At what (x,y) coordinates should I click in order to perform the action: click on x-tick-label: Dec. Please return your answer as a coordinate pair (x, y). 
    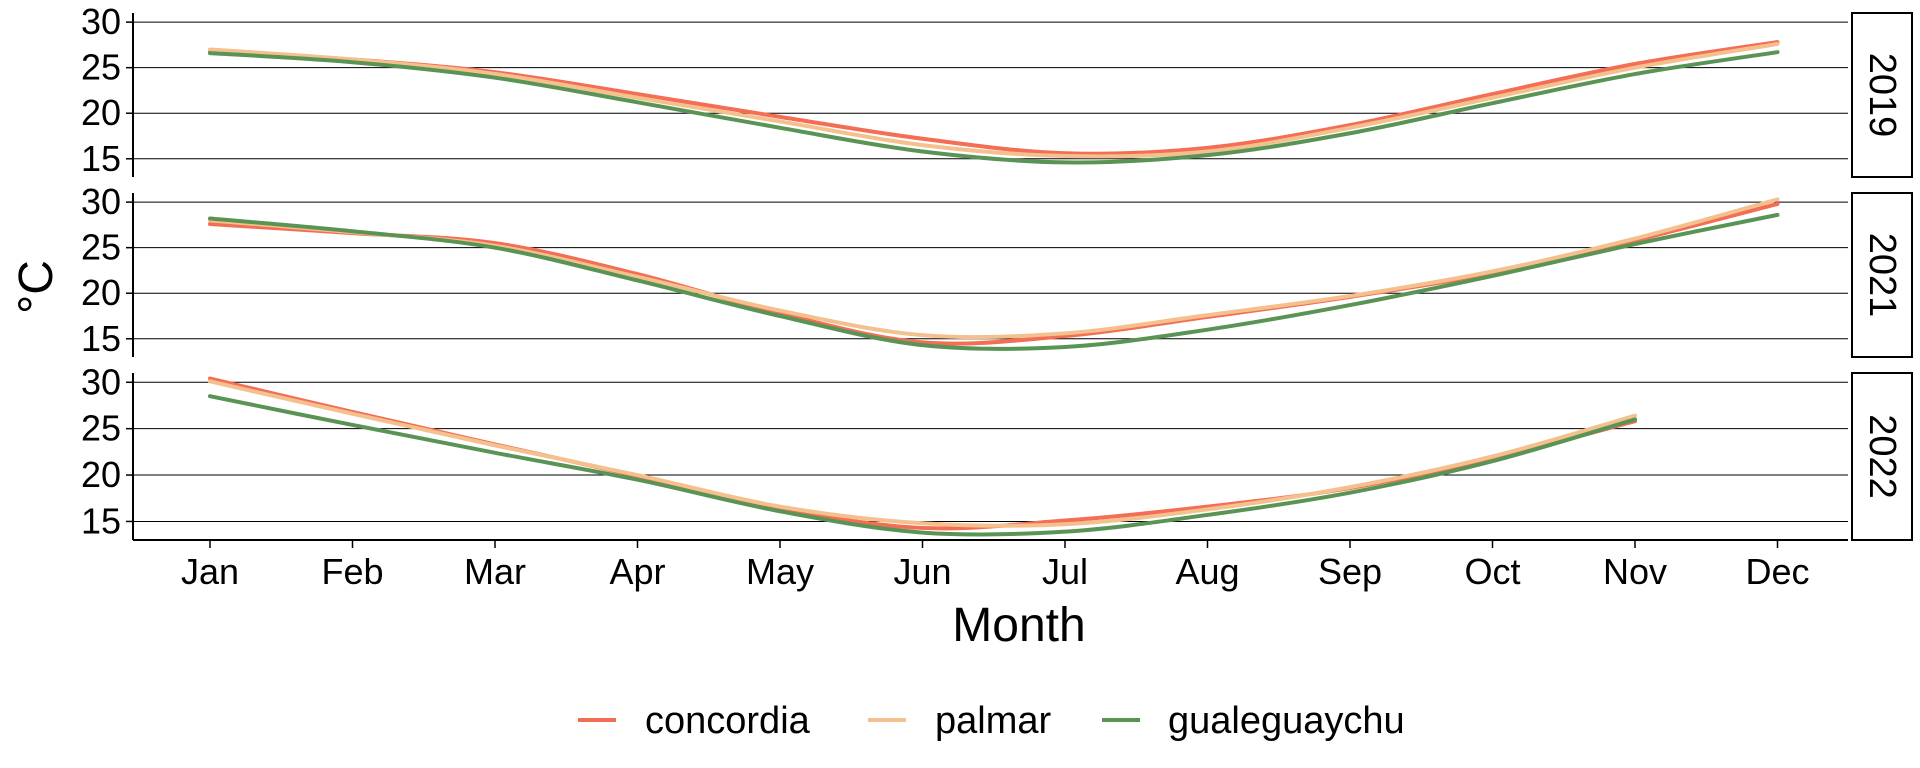
    Looking at the image, I should click on (1777, 571).